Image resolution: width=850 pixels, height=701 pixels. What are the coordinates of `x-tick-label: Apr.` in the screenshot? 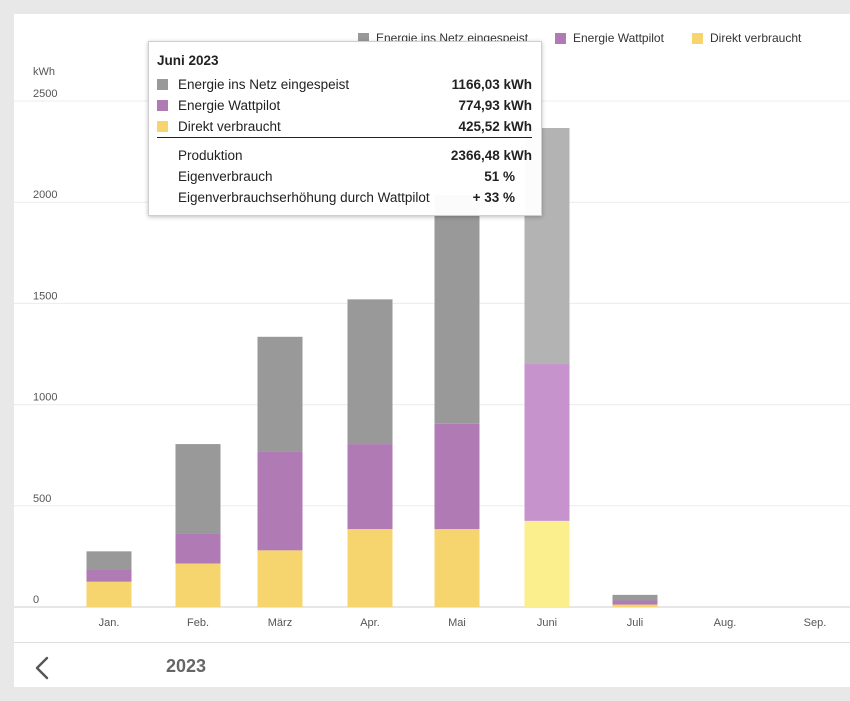 It's located at (370, 623).